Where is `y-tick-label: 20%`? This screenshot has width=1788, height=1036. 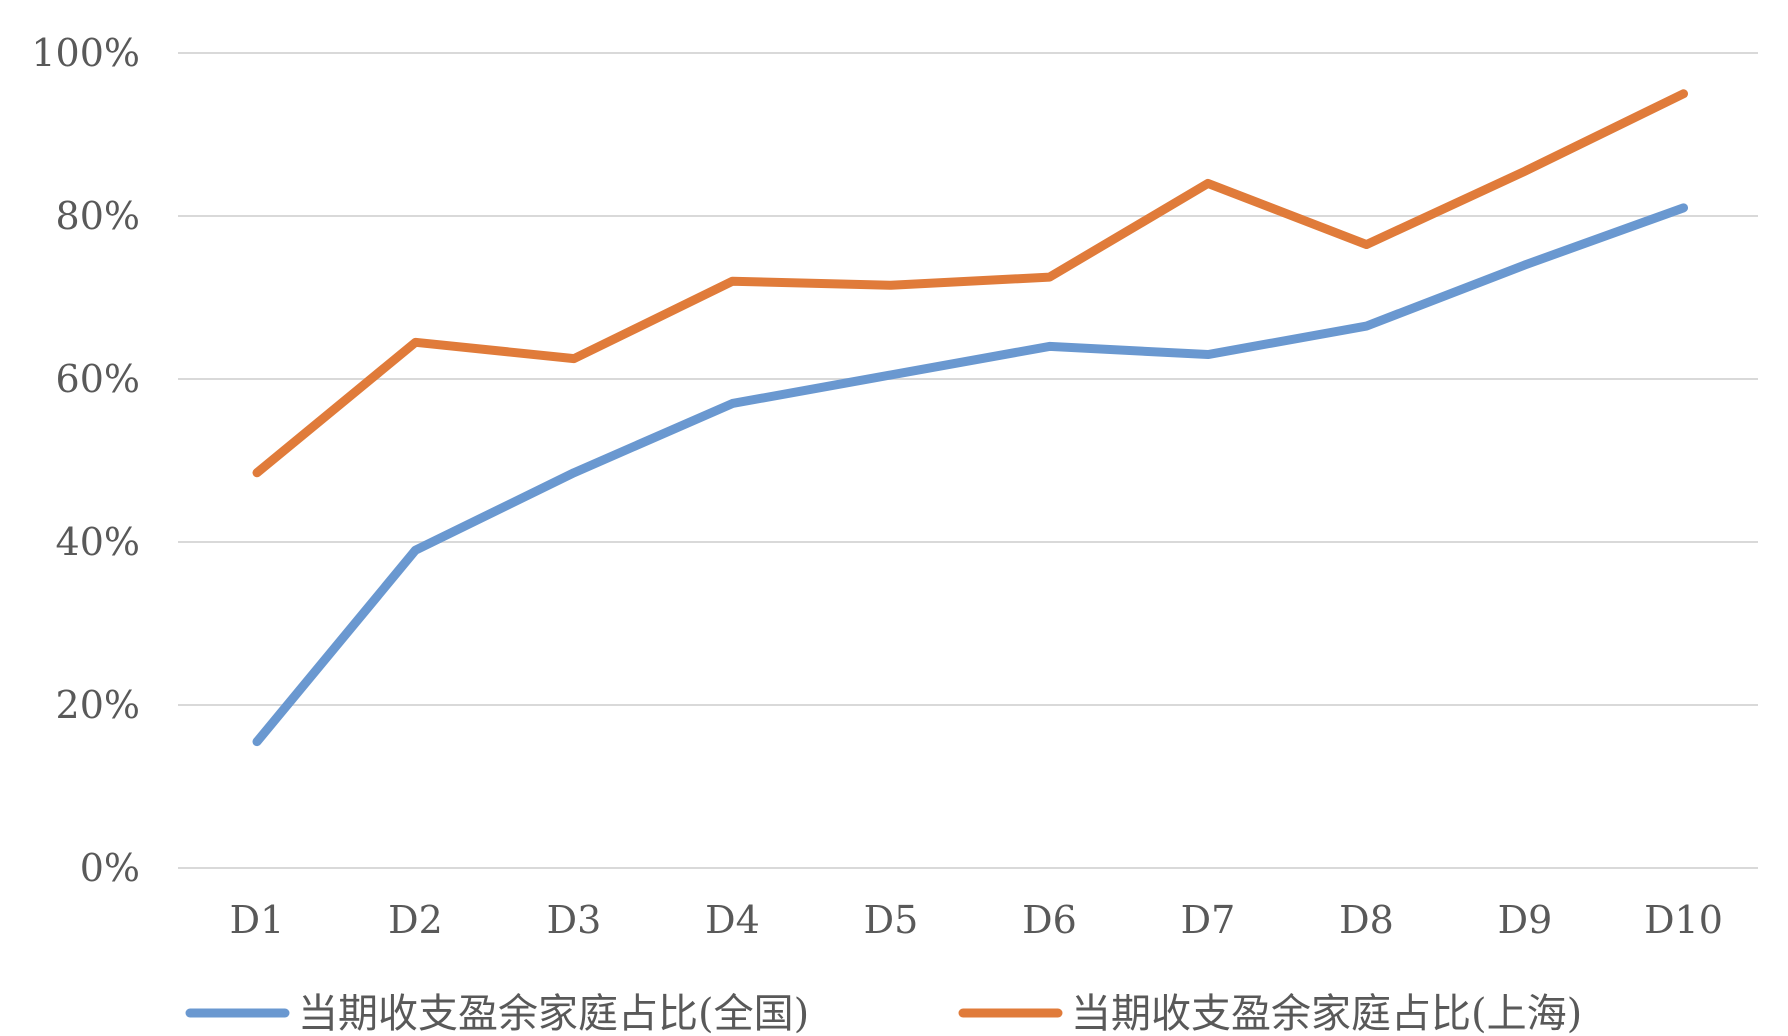
y-tick-label: 20% is located at coordinates (98, 705).